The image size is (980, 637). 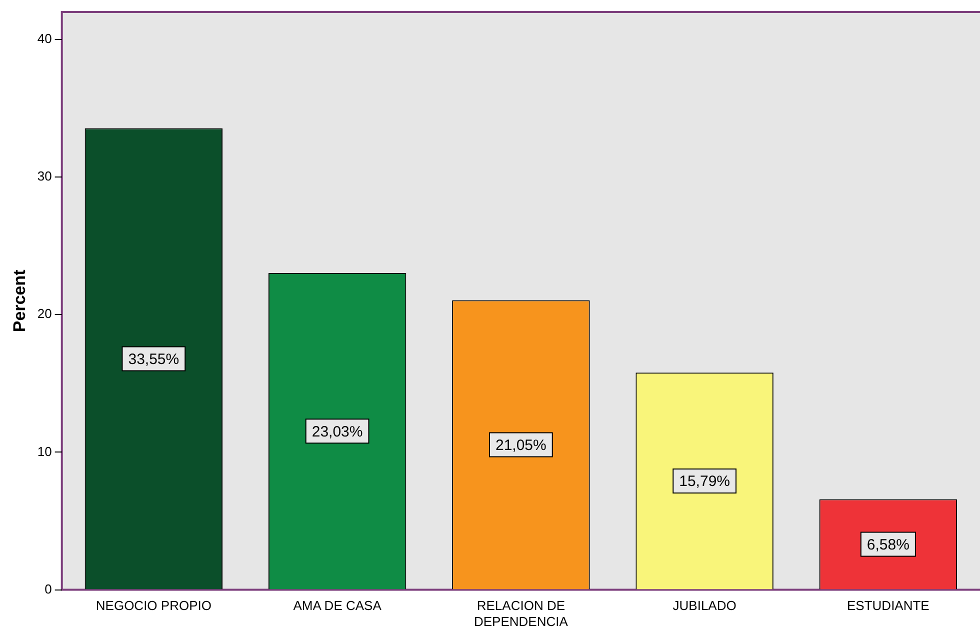 I want to click on data-label: 23,03%, so click(x=337, y=431).